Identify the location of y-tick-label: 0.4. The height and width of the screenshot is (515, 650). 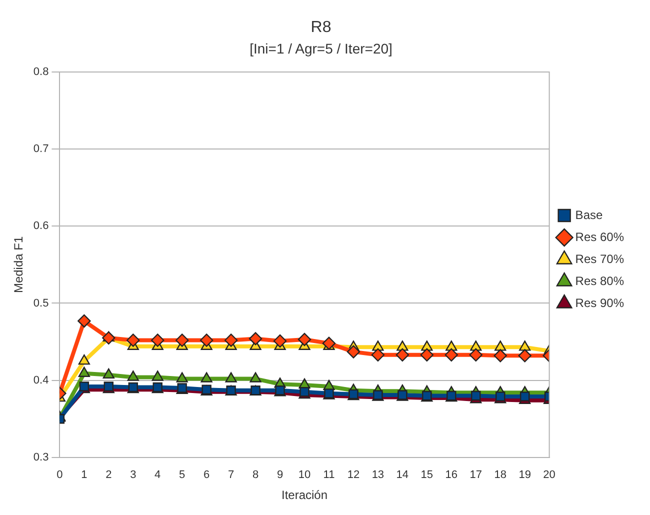
(41, 380).